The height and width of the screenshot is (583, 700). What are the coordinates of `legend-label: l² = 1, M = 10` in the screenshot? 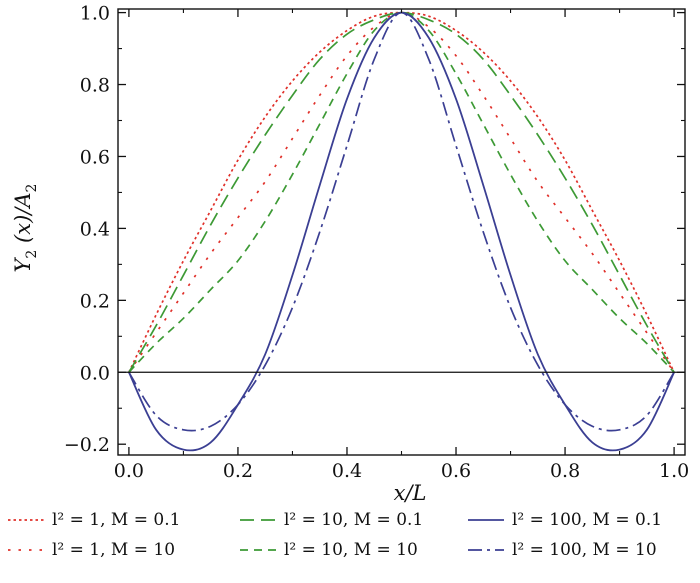 It's located at (114, 550).